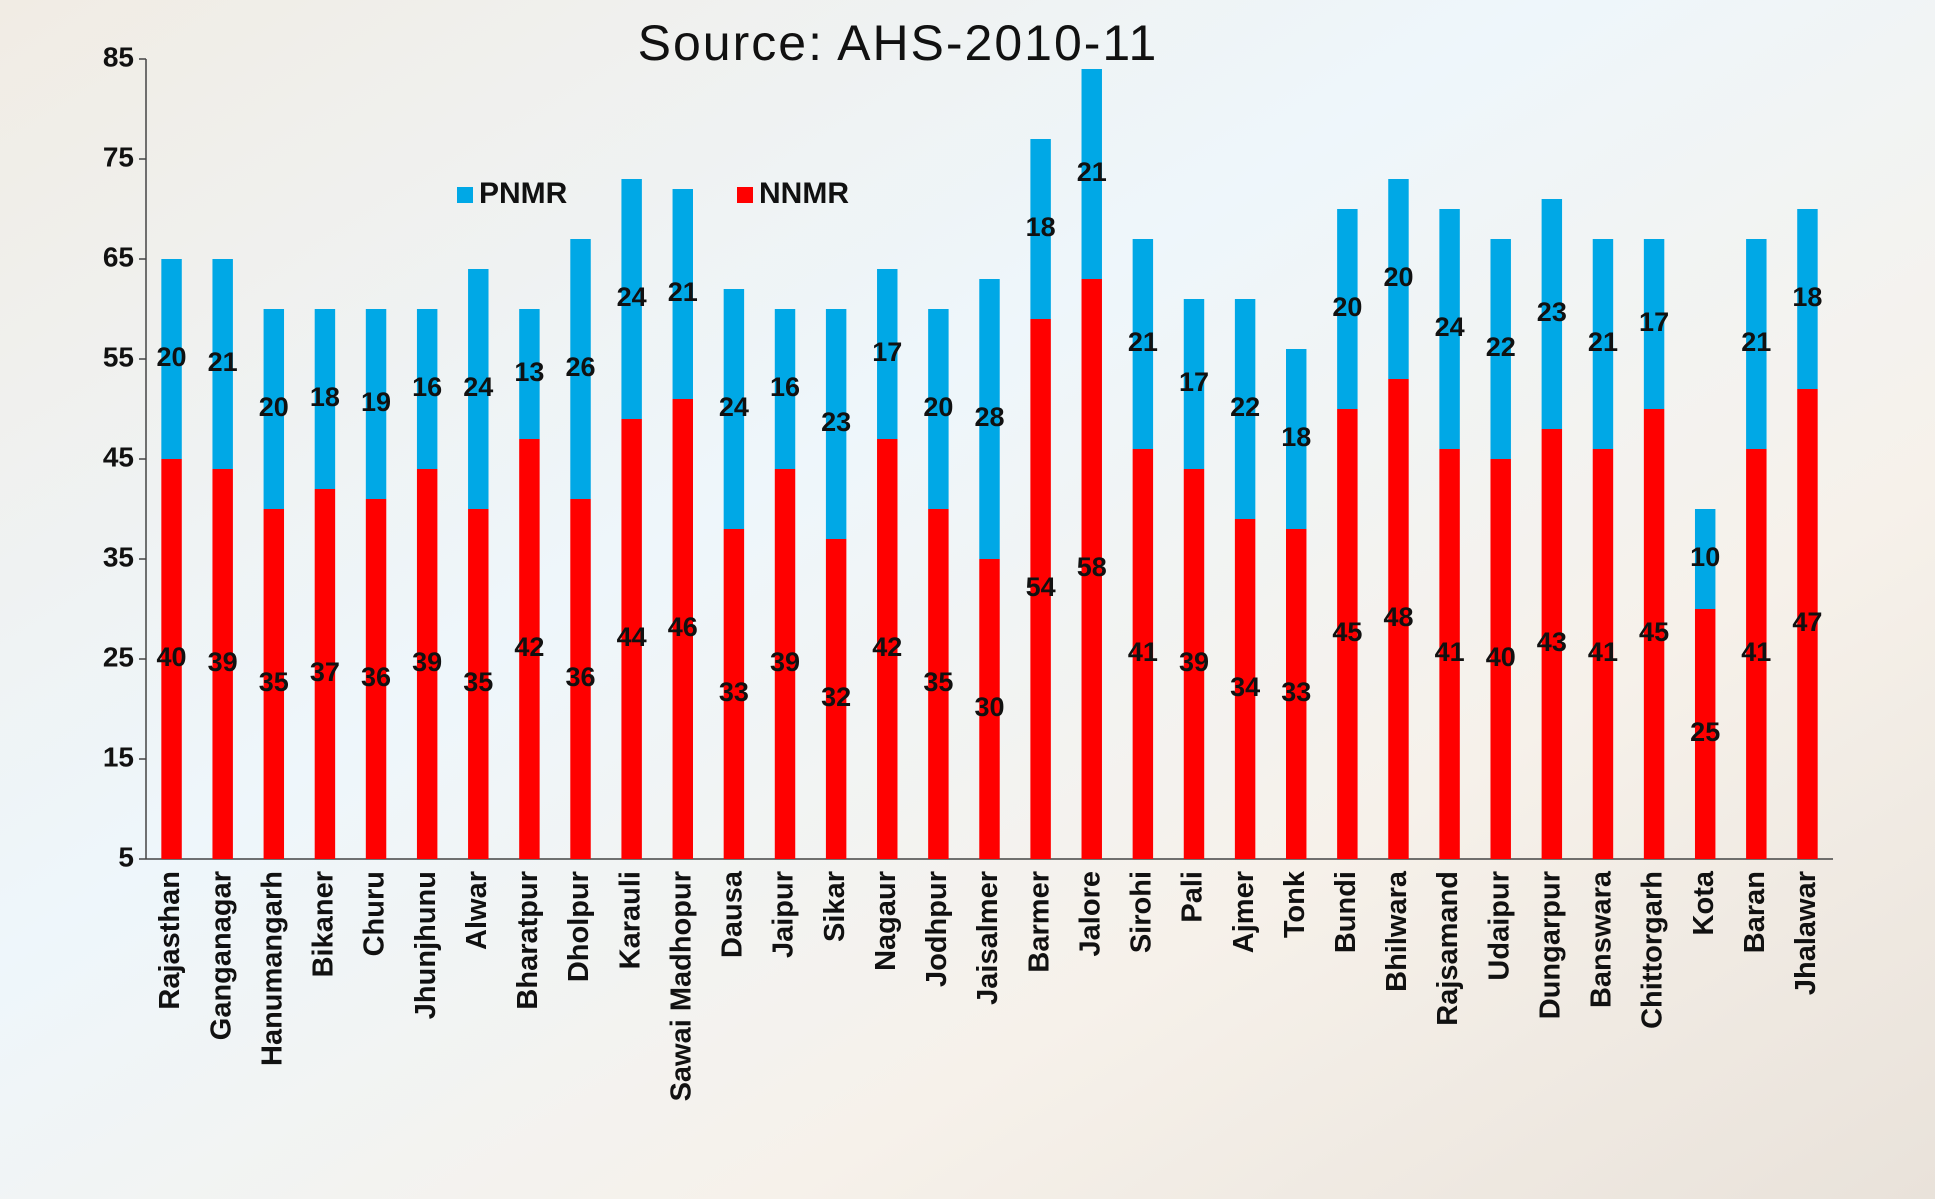 Image resolution: width=1935 pixels, height=1199 pixels. Describe the element at coordinates (221, 955) in the screenshot. I see `x-tick-label: Ganganagar` at that location.